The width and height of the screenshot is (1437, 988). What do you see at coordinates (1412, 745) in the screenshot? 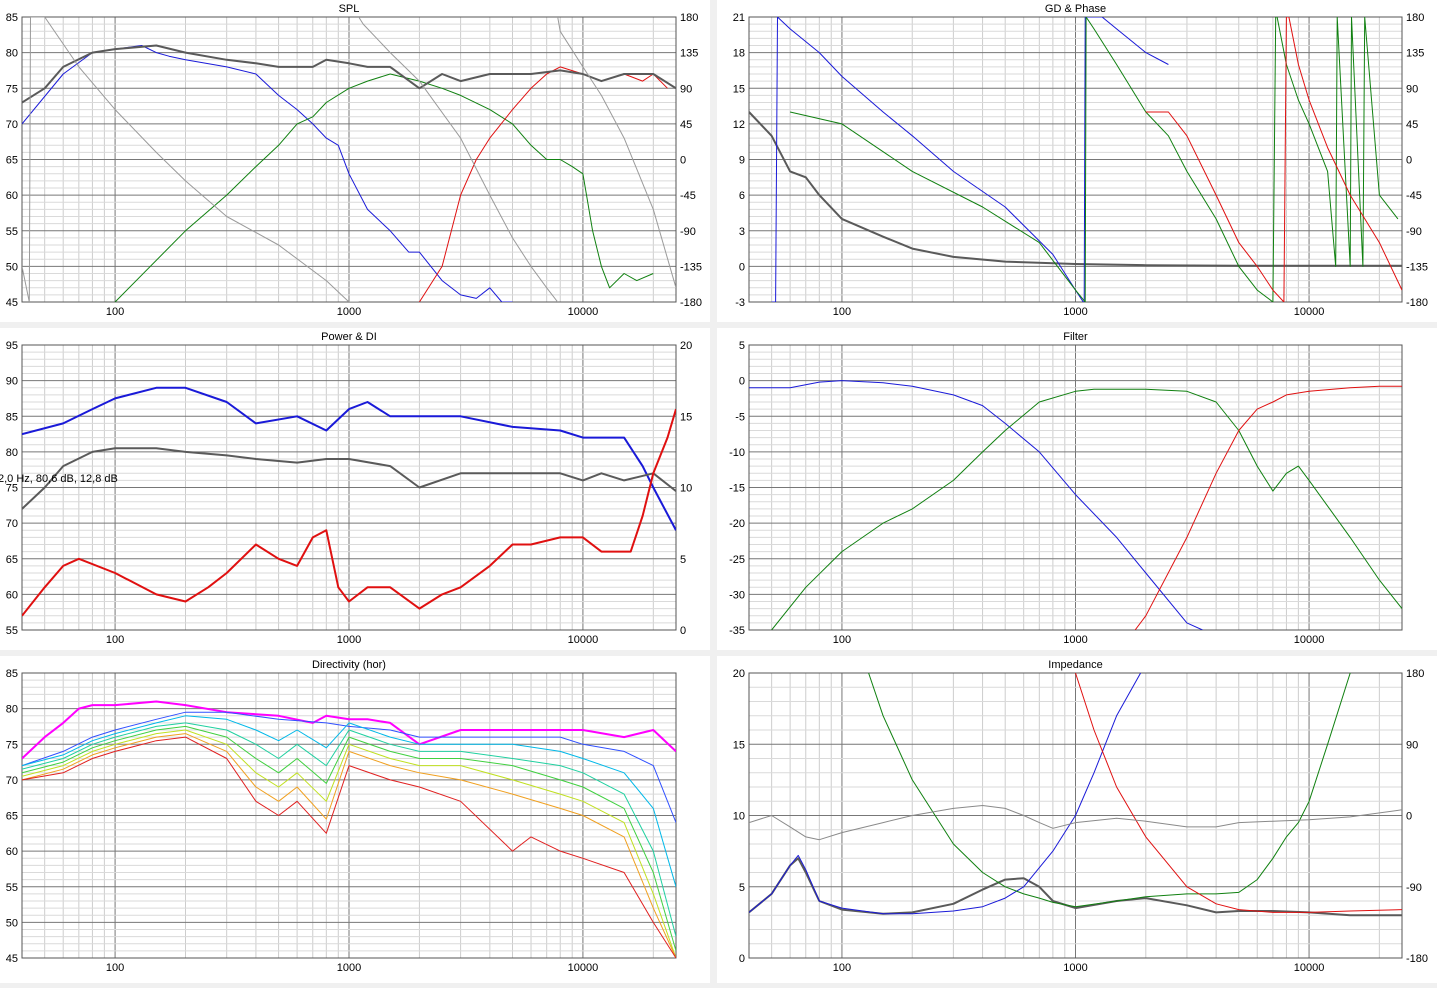
I see `impedance-y2-tick-3: 90` at bounding box center [1412, 745].